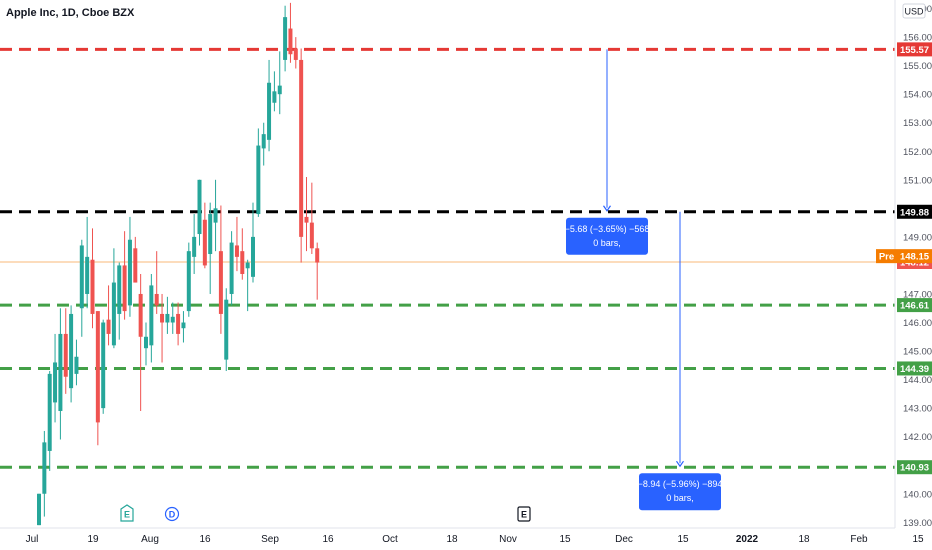 The width and height of the screenshot is (932, 550). Describe the element at coordinates (917, 323) in the screenshot. I see `price-tick-label: 146.00` at that location.